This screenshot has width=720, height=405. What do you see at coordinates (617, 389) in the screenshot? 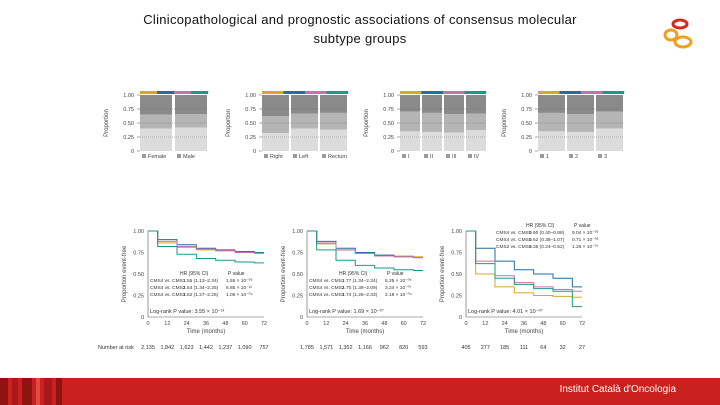
I see `footer-institution: Institut Català d'Oncologia` at bounding box center [617, 389].